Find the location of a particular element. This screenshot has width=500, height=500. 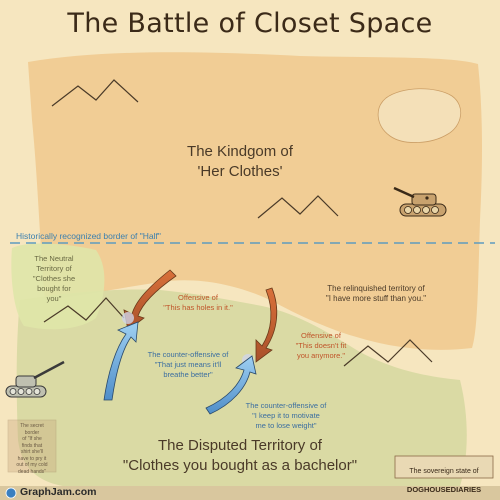

footer-brand-link: GraphJam.com is located at coordinates (58, 492).